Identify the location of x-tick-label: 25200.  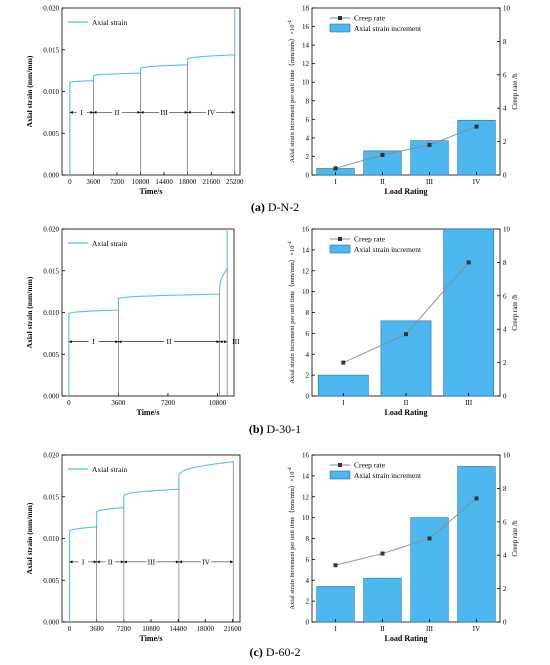
(235, 182).